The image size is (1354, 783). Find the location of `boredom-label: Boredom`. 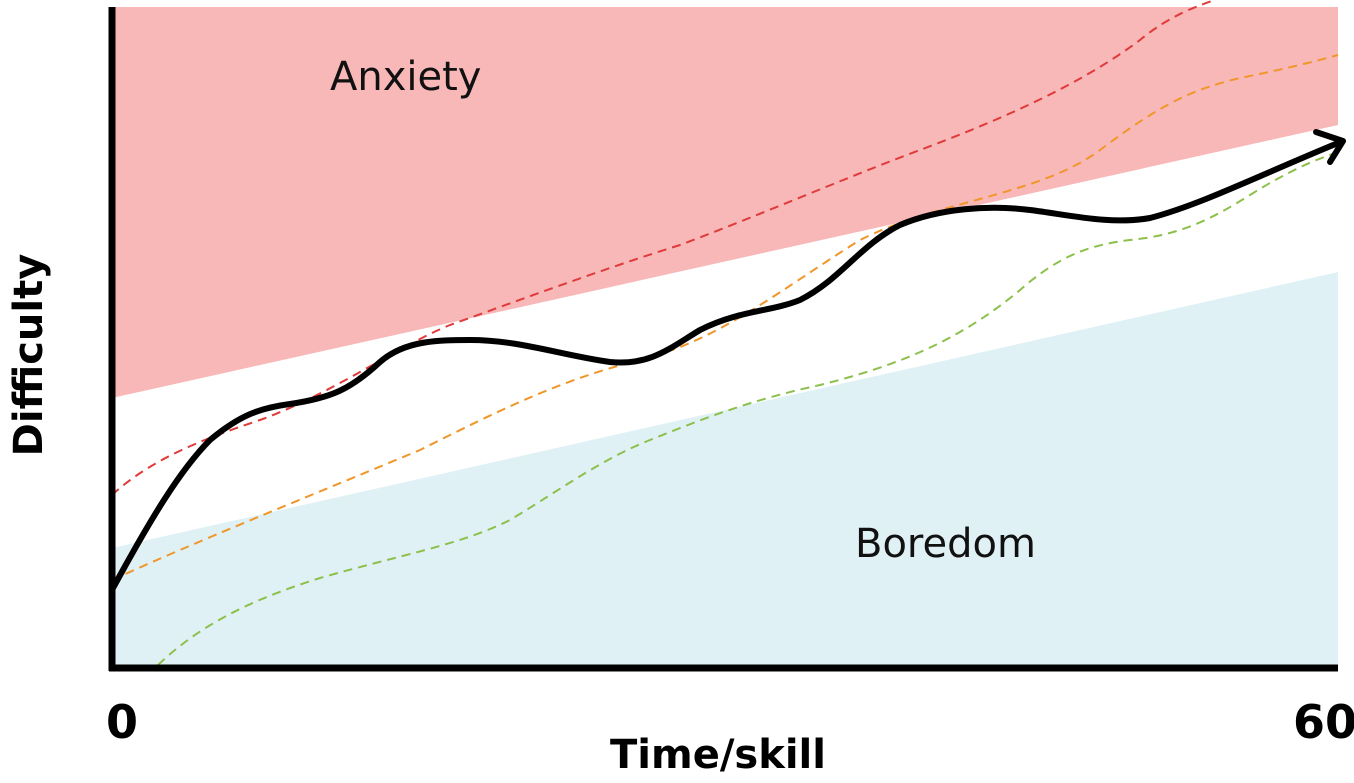

boredom-label: Boredom is located at coordinates (945, 544).